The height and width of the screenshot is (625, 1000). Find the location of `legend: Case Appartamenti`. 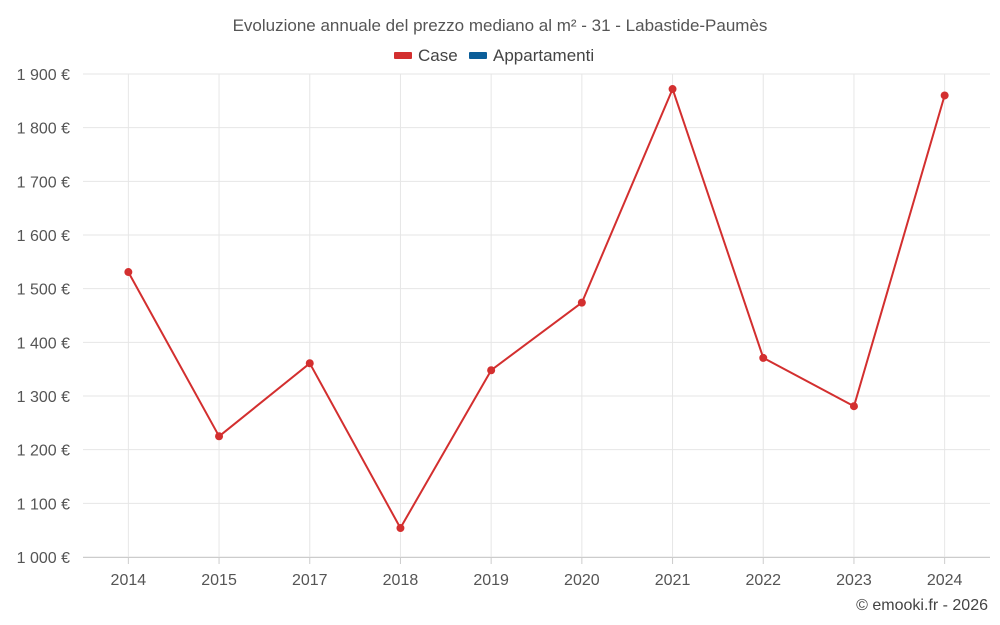

legend: Case Appartamenti is located at coordinates (494, 55).